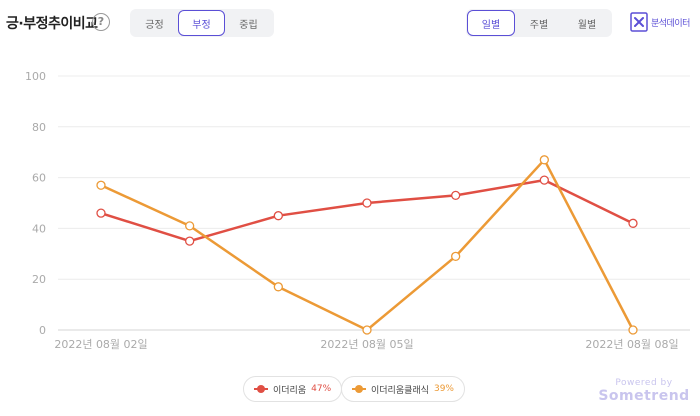 Image resolution: width=700 pixels, height=416 pixels. I want to click on x-tick-label: 2022년 08월 08일, so click(631, 344).